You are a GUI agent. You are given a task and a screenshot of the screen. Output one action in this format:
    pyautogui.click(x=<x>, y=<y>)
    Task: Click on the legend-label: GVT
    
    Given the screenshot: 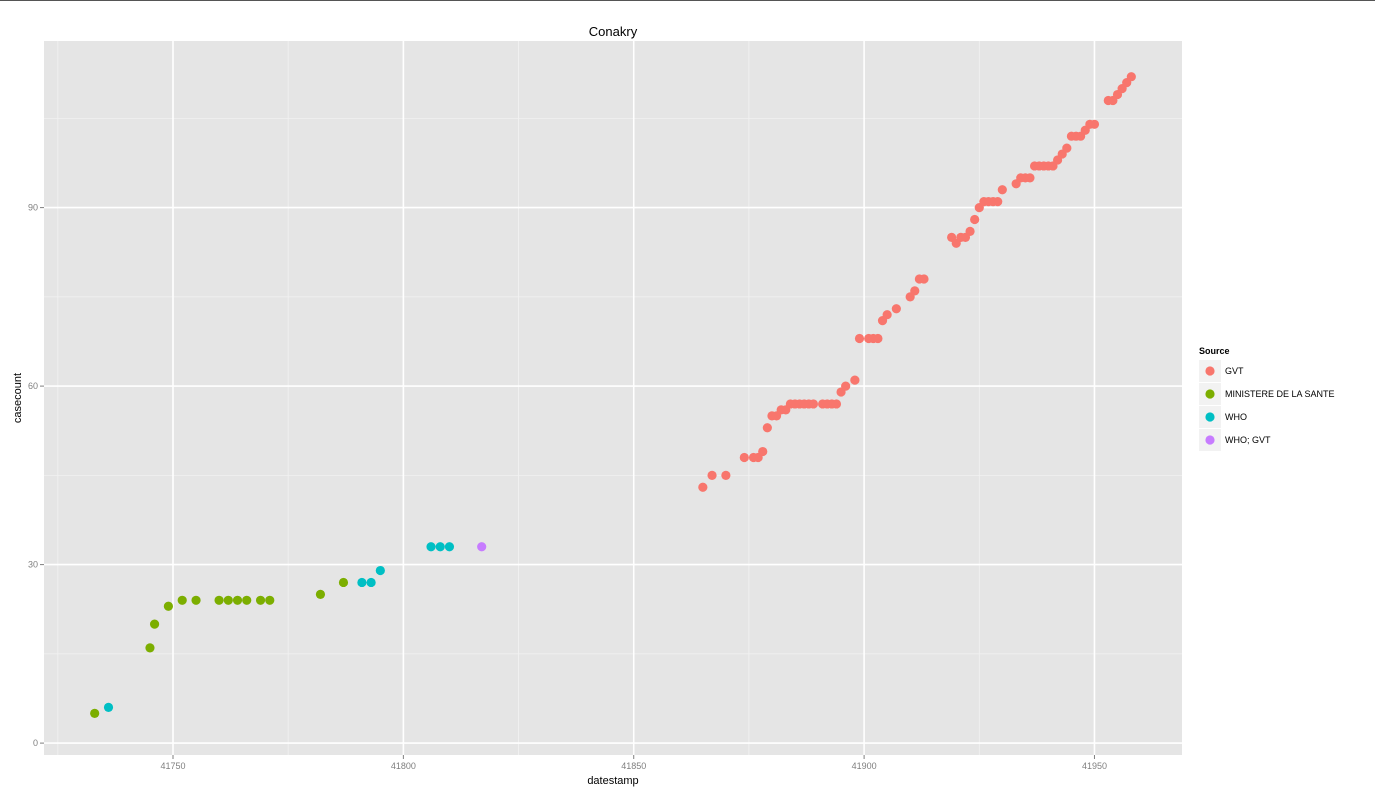 What is the action you would take?
    pyautogui.click(x=1234, y=371)
    